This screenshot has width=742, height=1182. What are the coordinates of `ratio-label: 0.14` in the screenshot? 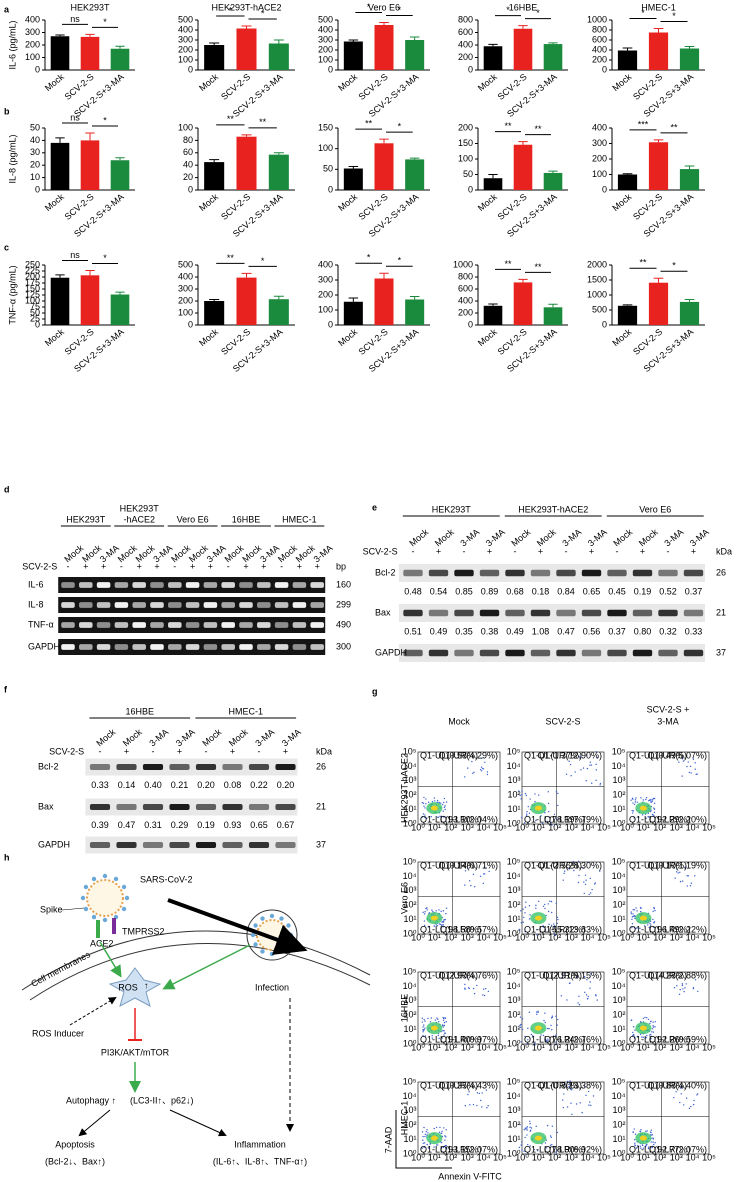 It's located at (127, 785).